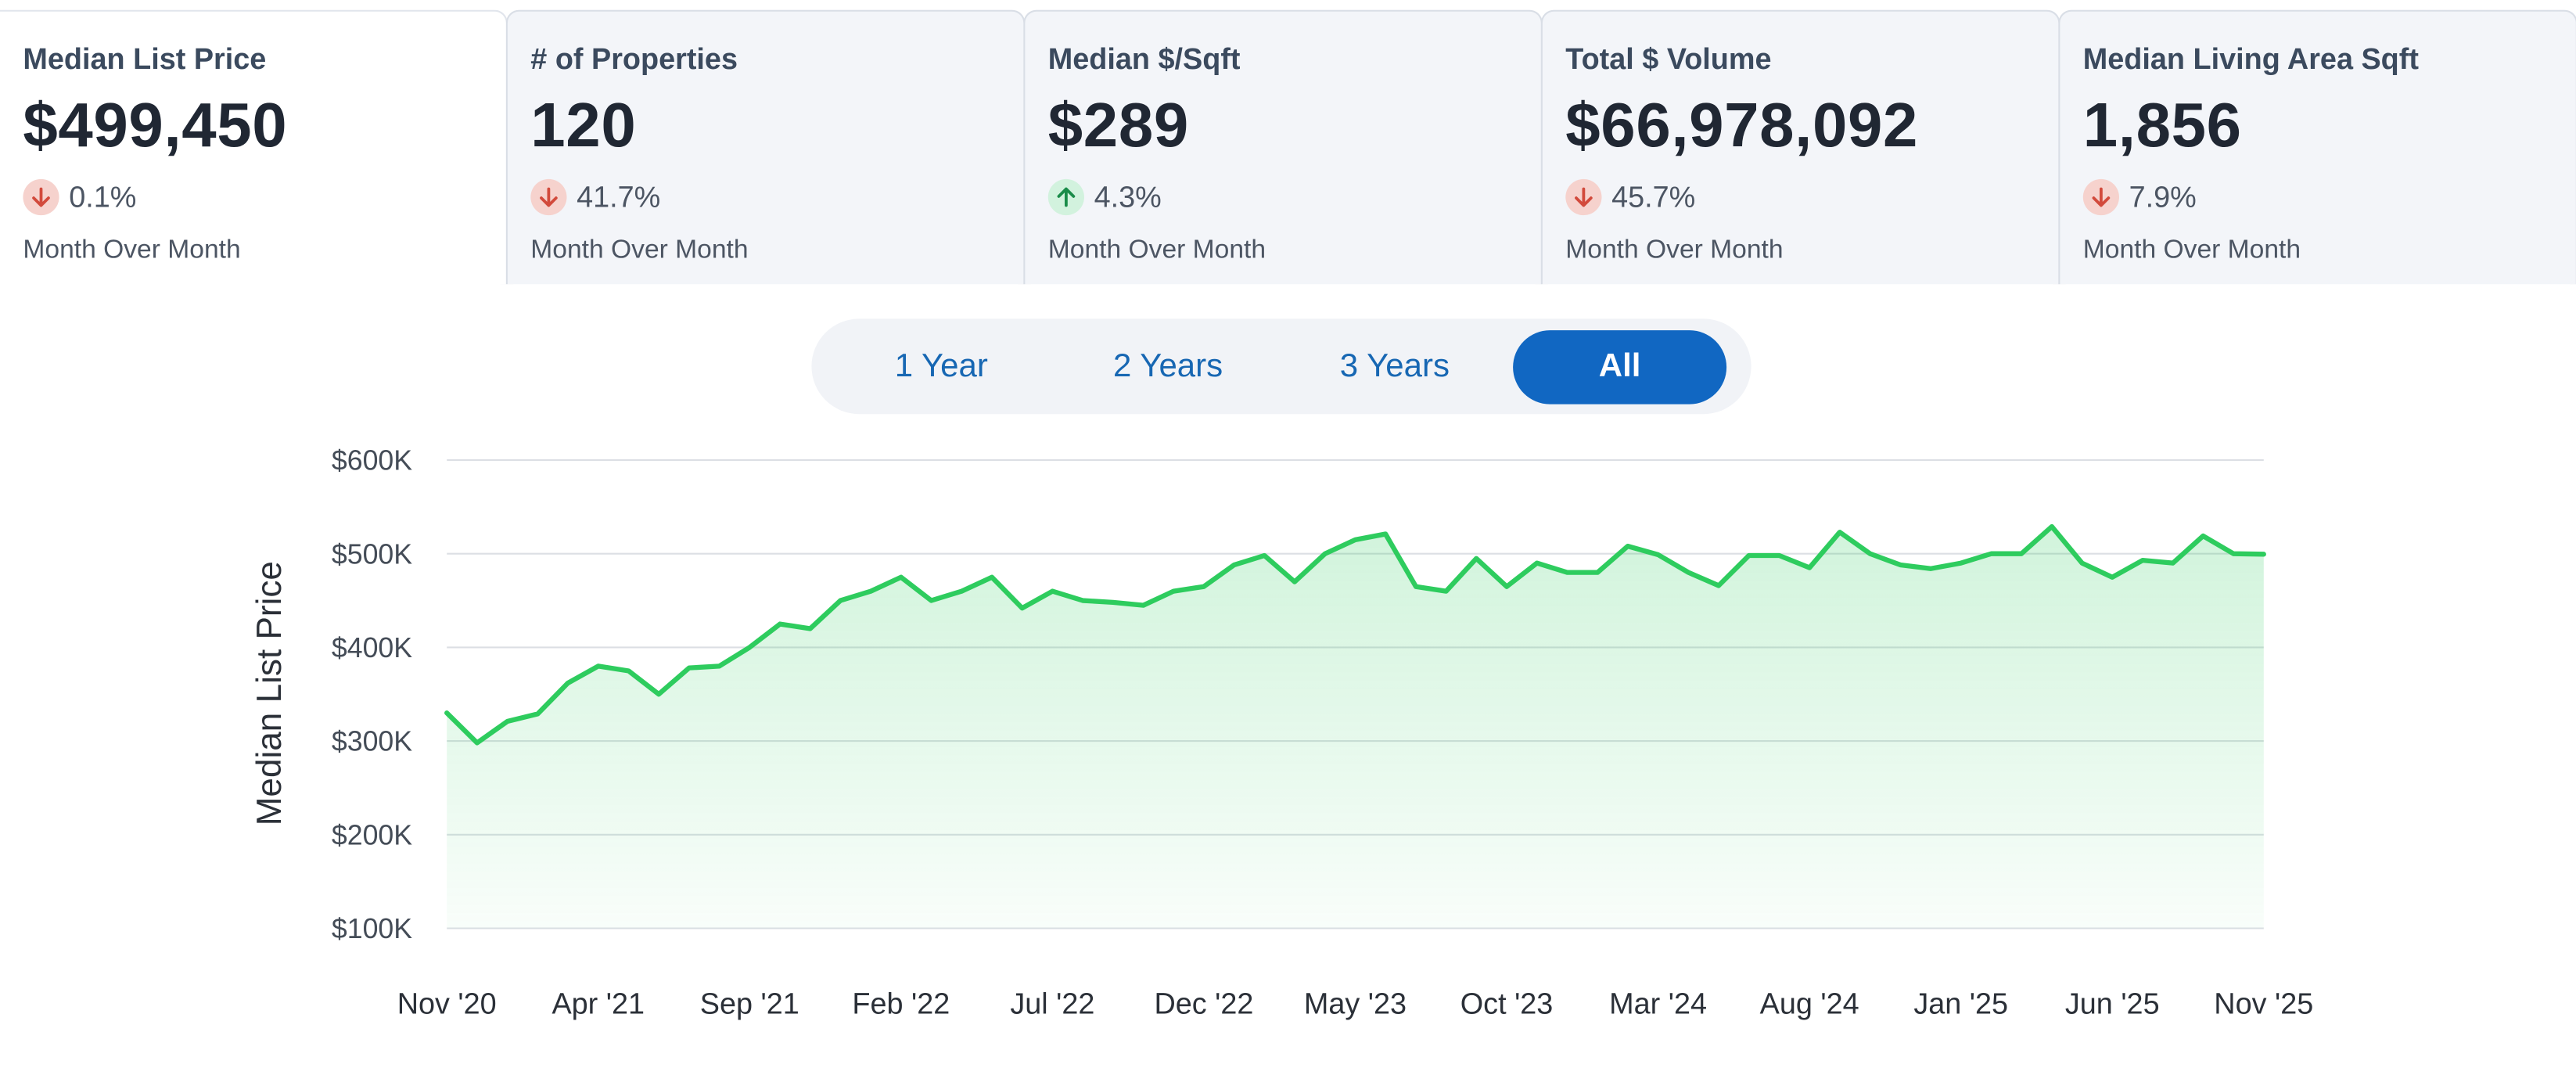 The image size is (2576, 1068). What do you see at coordinates (1144, 59) in the screenshot?
I see `metric-label: Median $/Sqft` at bounding box center [1144, 59].